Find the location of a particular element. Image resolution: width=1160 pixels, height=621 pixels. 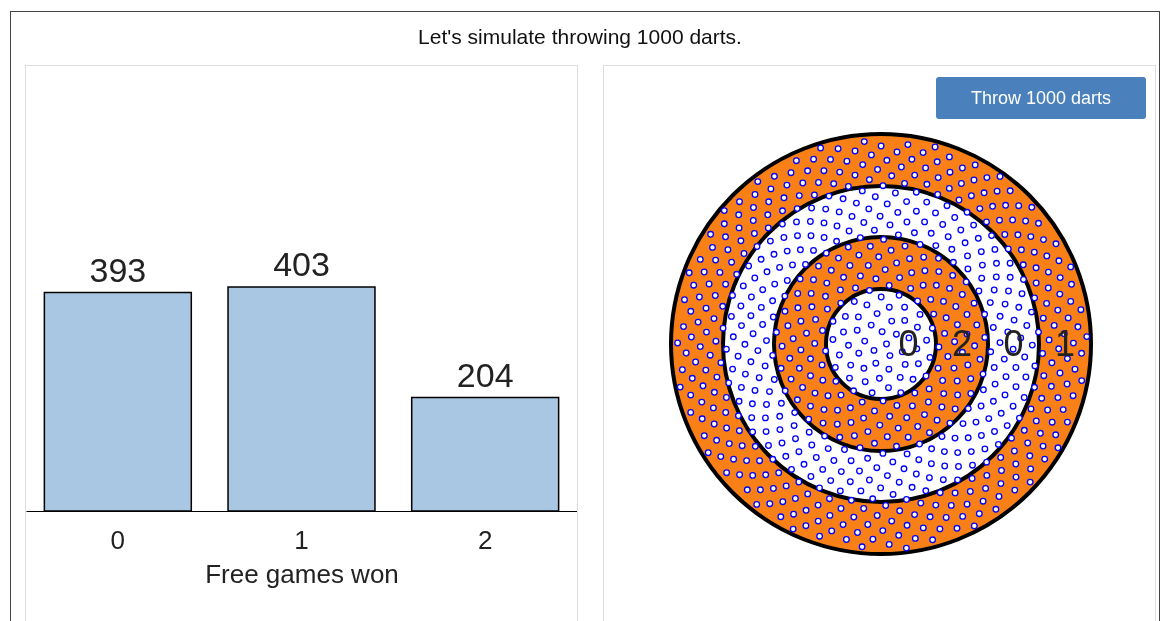

x-axis-title: Free games won is located at coordinates (302, 573).